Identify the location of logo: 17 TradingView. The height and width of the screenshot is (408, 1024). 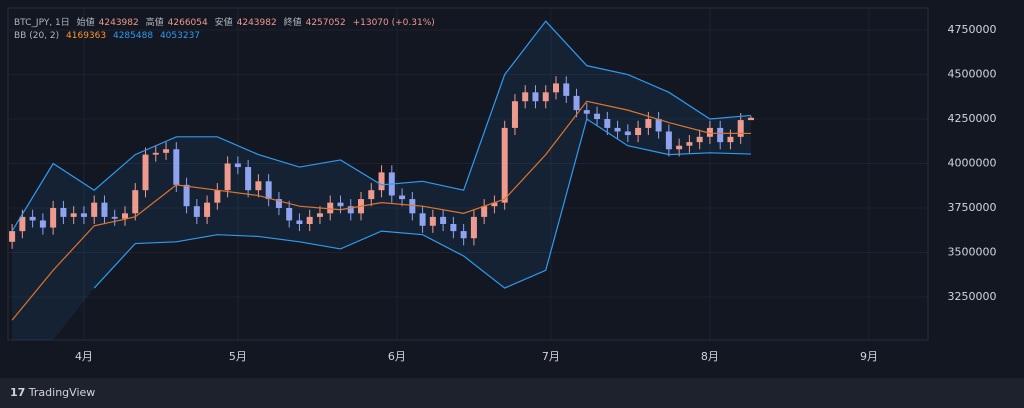
(53, 392).